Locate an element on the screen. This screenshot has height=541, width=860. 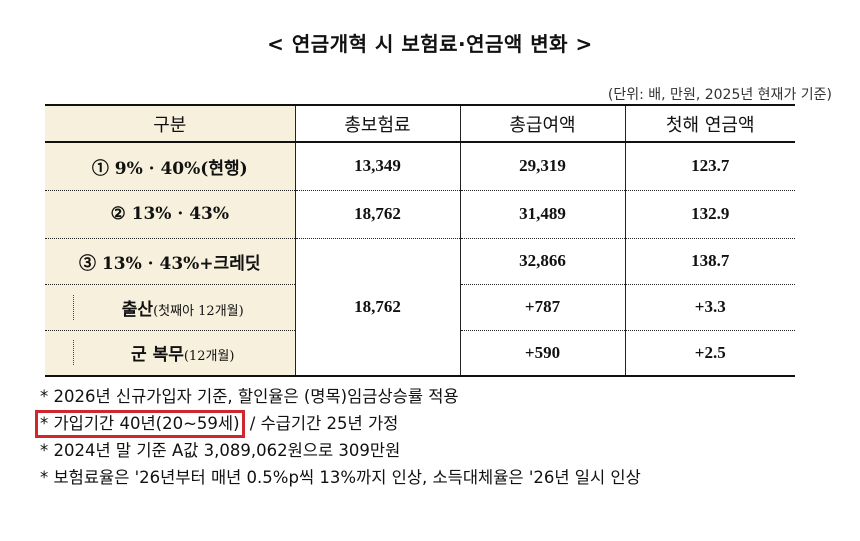
table-row: ① 9% · 40%(현행) 13,349 29,319 123.7 is located at coordinates (420, 166).